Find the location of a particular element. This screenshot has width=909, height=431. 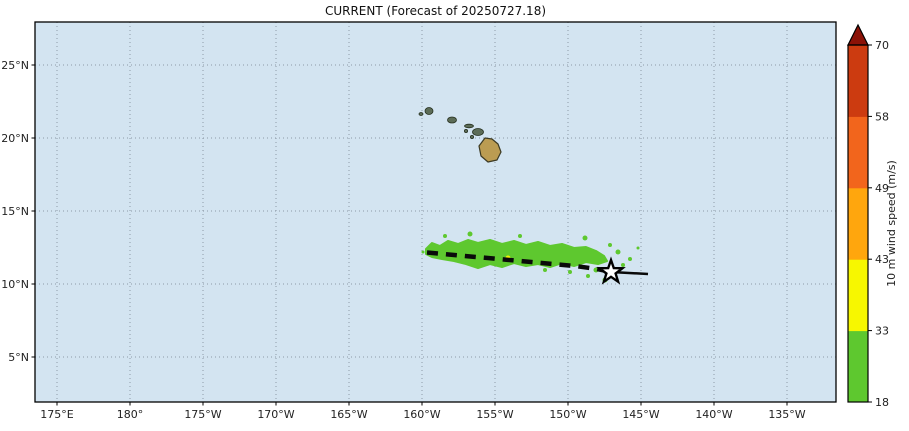

colorbar-over-arrow is located at coordinates (858, 34).